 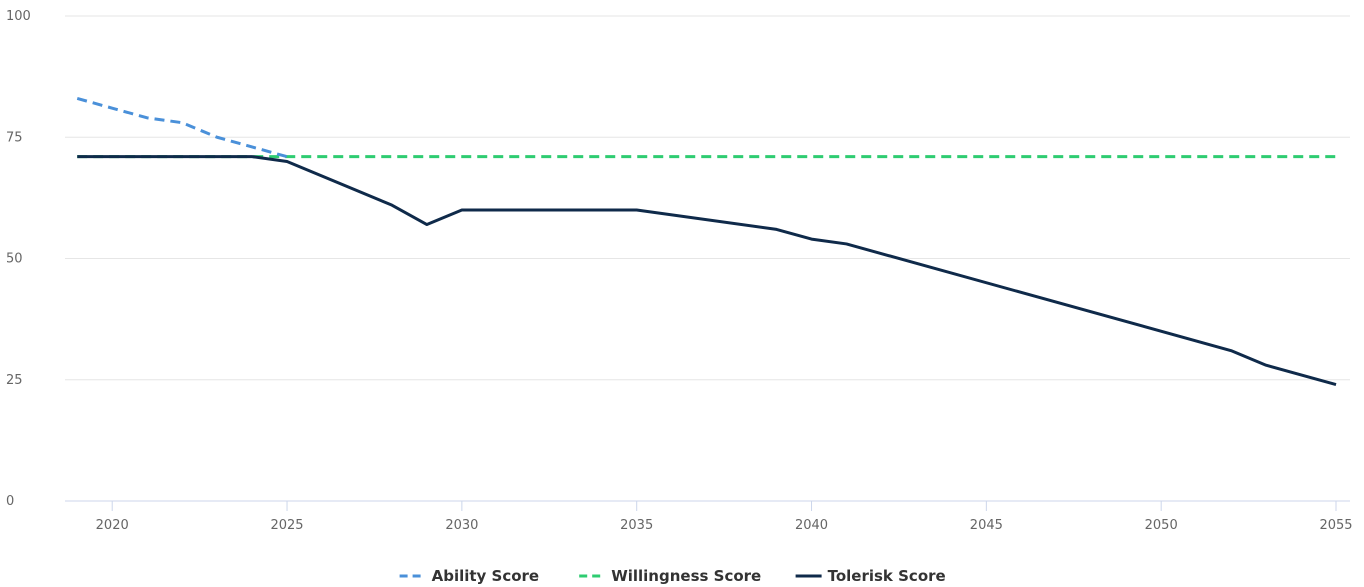 I want to click on y-tick-label: 50, so click(x=14, y=259).